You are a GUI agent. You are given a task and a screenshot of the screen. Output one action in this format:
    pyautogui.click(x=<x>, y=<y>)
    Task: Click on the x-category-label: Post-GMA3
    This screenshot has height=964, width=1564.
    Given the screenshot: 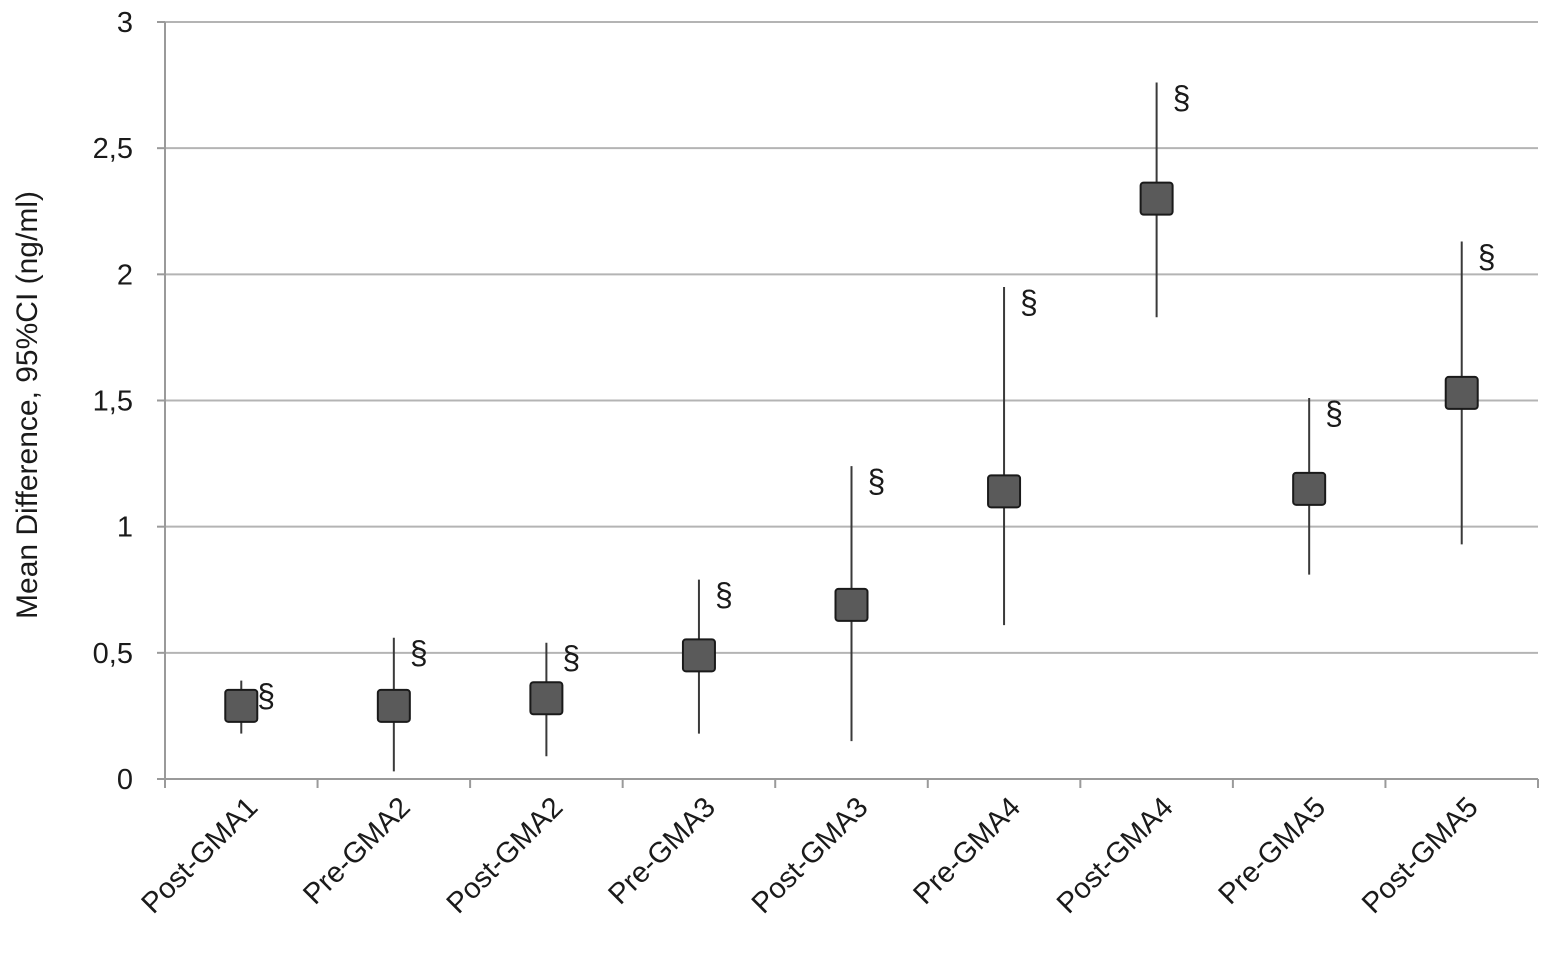 What is the action you would take?
    pyautogui.click(x=810, y=855)
    